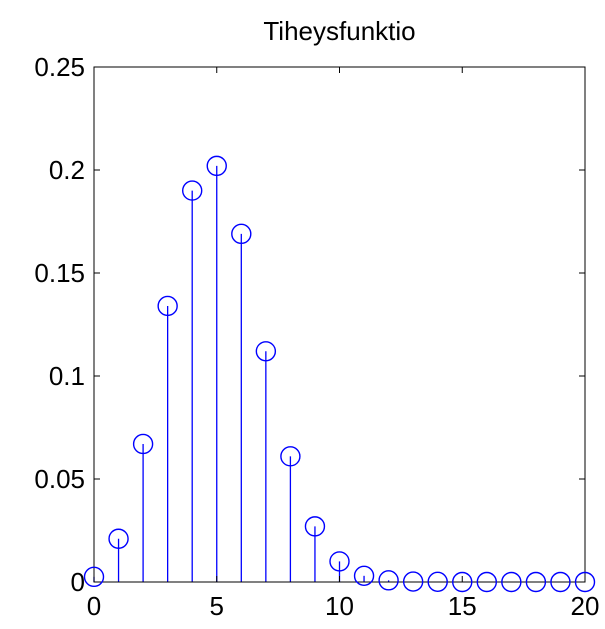 The width and height of the screenshot is (605, 629). I want to click on y-tick-label: 0.05, so click(59, 479).